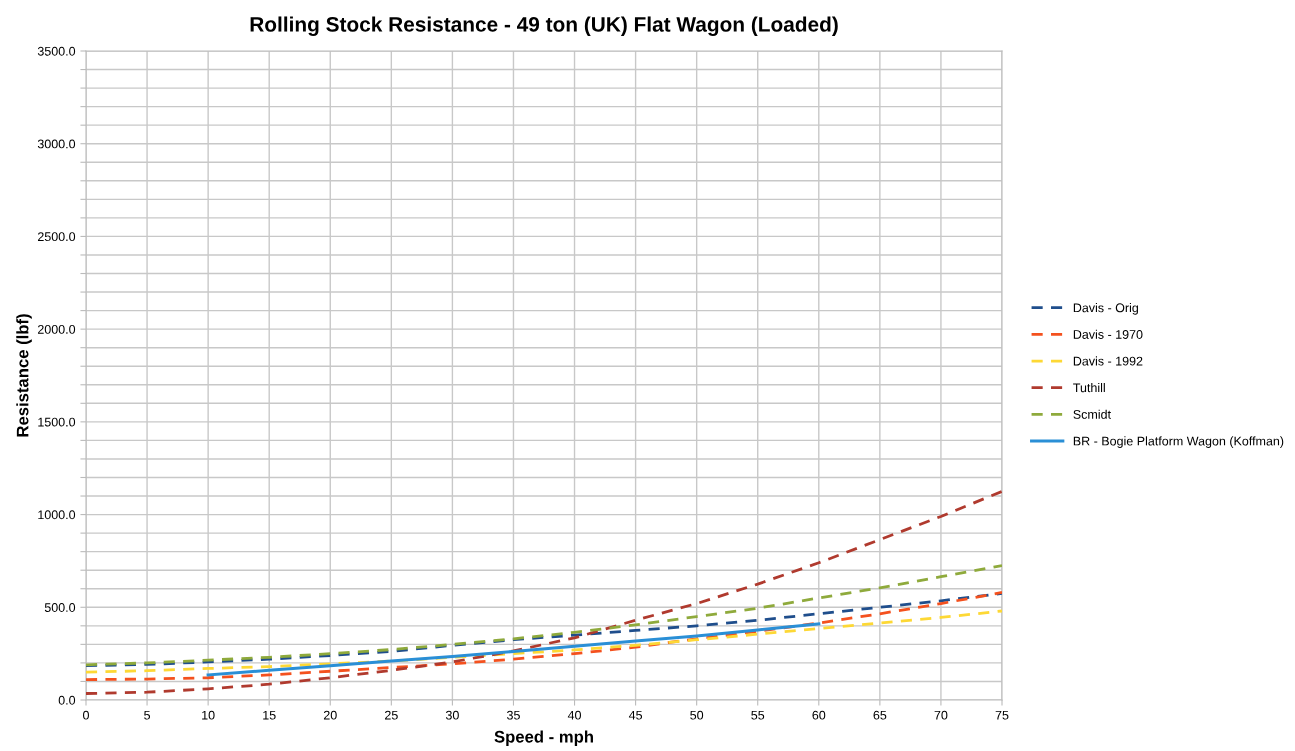  I want to click on x-tick-label: 45, so click(635, 715).